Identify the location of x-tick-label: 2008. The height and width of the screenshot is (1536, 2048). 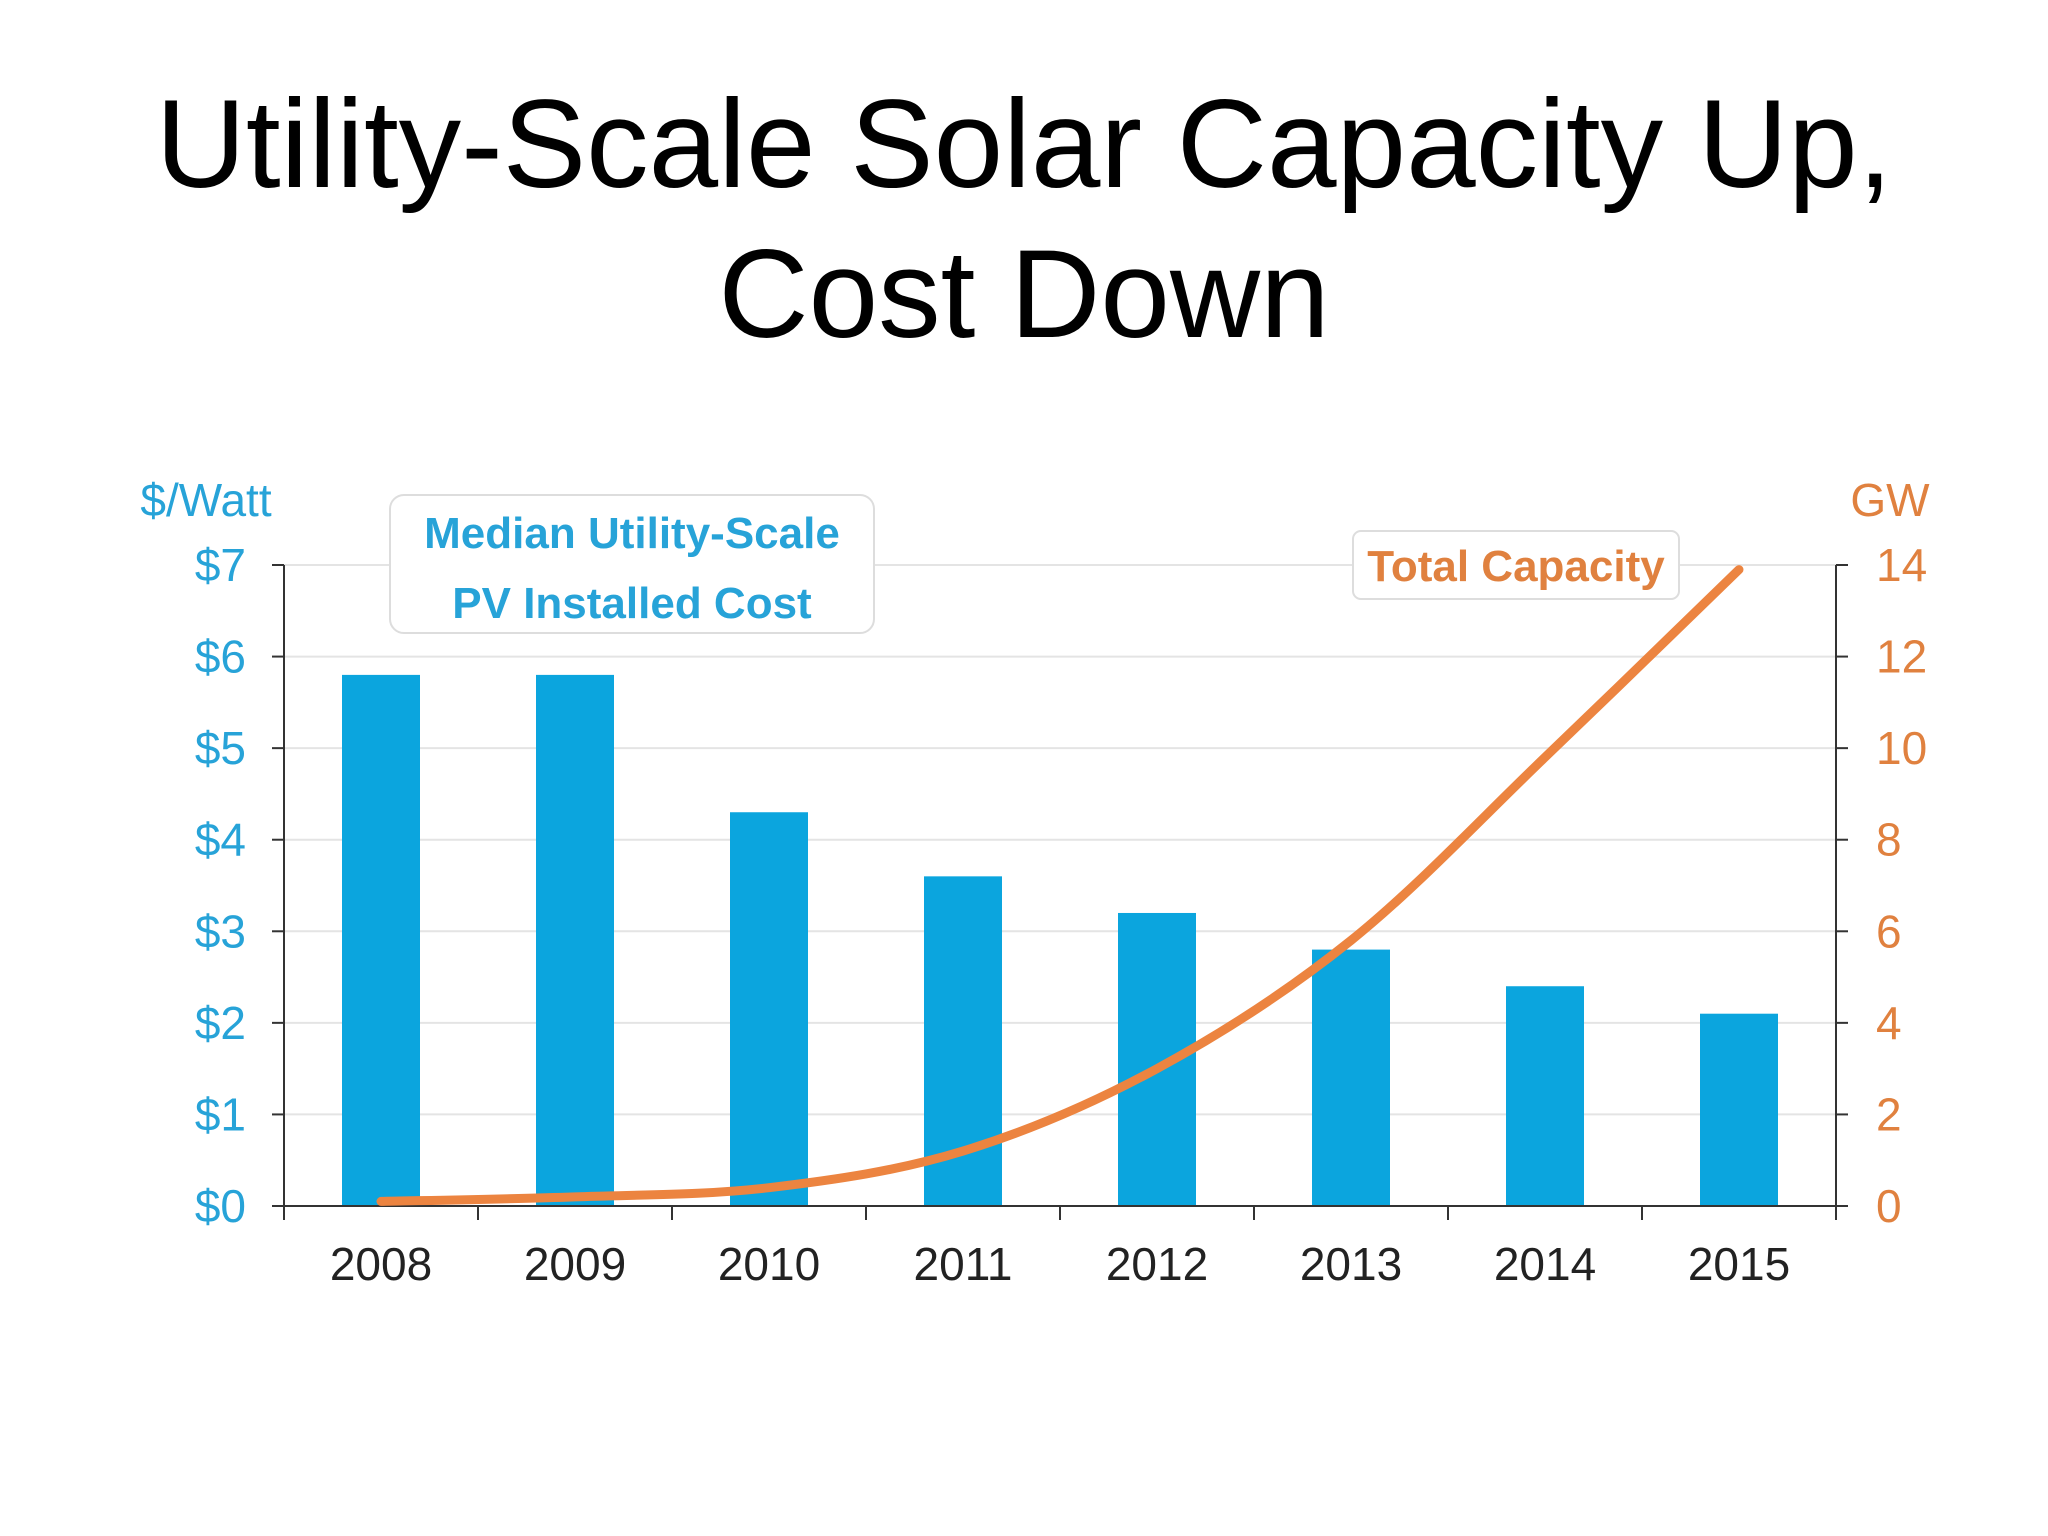
(381, 1264).